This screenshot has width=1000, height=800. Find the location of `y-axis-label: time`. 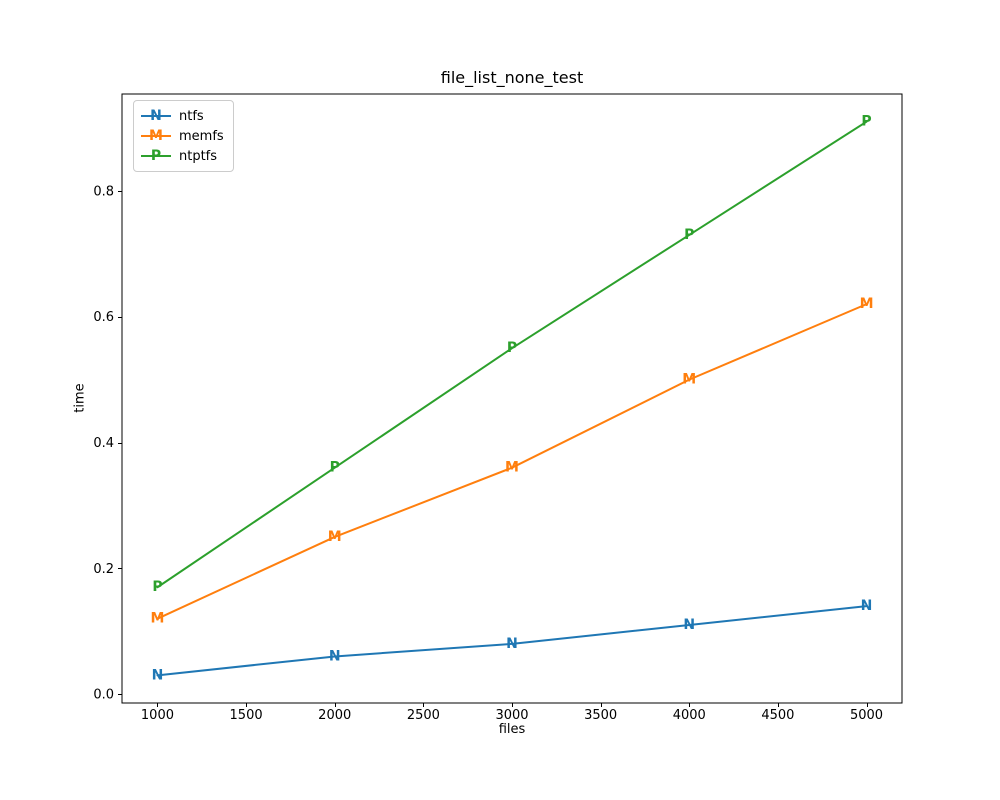

y-axis-label: time is located at coordinates (80, 398).